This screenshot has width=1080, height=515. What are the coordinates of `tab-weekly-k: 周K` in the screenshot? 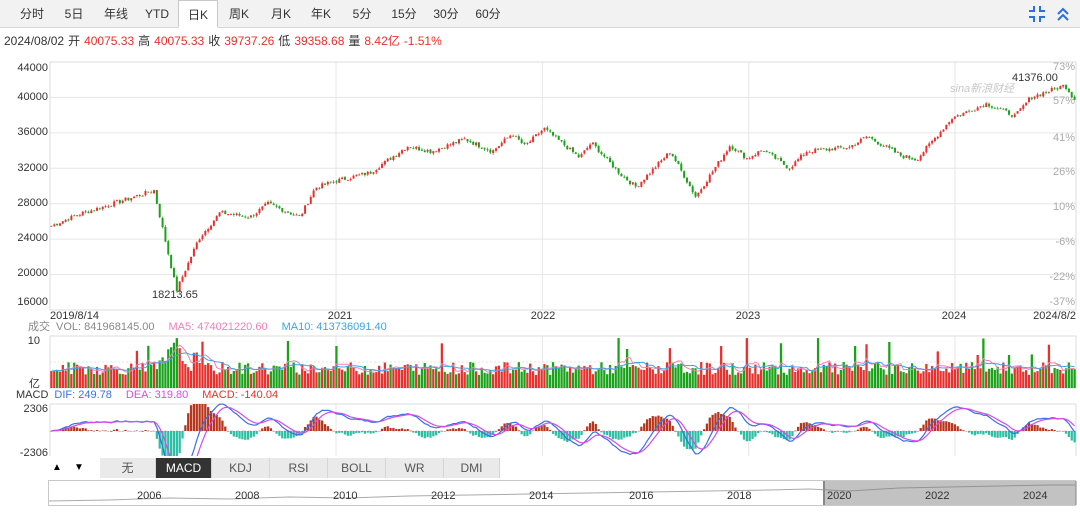 It's located at (238, 14).